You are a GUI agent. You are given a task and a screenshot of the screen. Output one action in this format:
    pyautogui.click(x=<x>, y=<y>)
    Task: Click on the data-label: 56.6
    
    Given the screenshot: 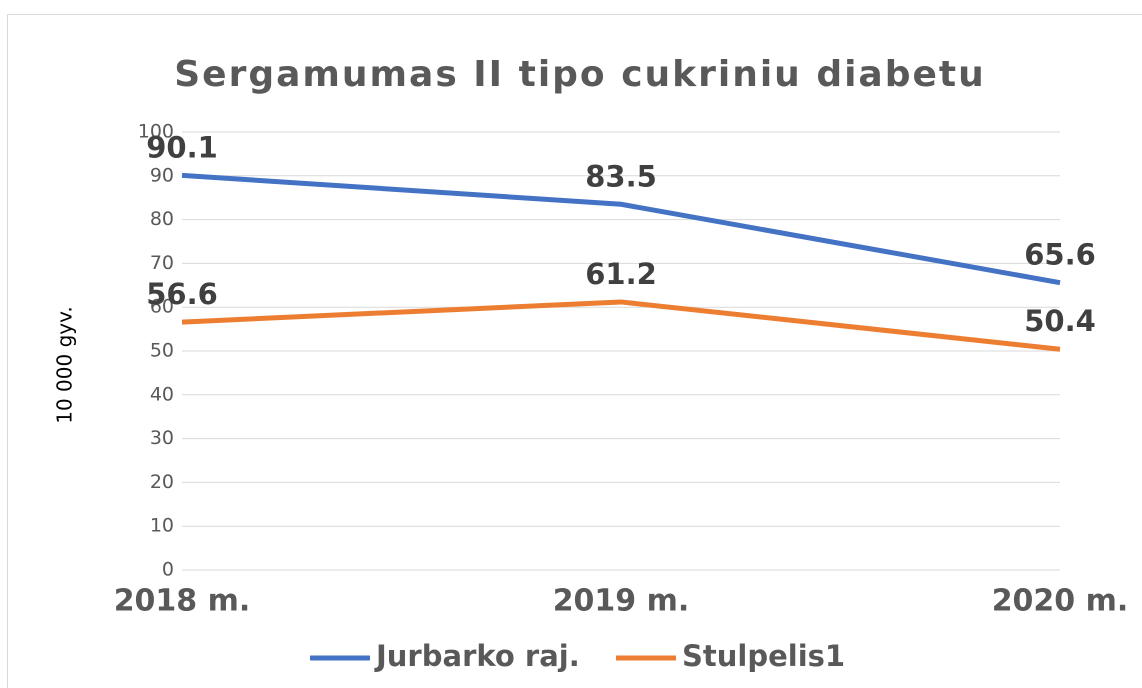 What is the action you would take?
    pyautogui.click(x=182, y=294)
    